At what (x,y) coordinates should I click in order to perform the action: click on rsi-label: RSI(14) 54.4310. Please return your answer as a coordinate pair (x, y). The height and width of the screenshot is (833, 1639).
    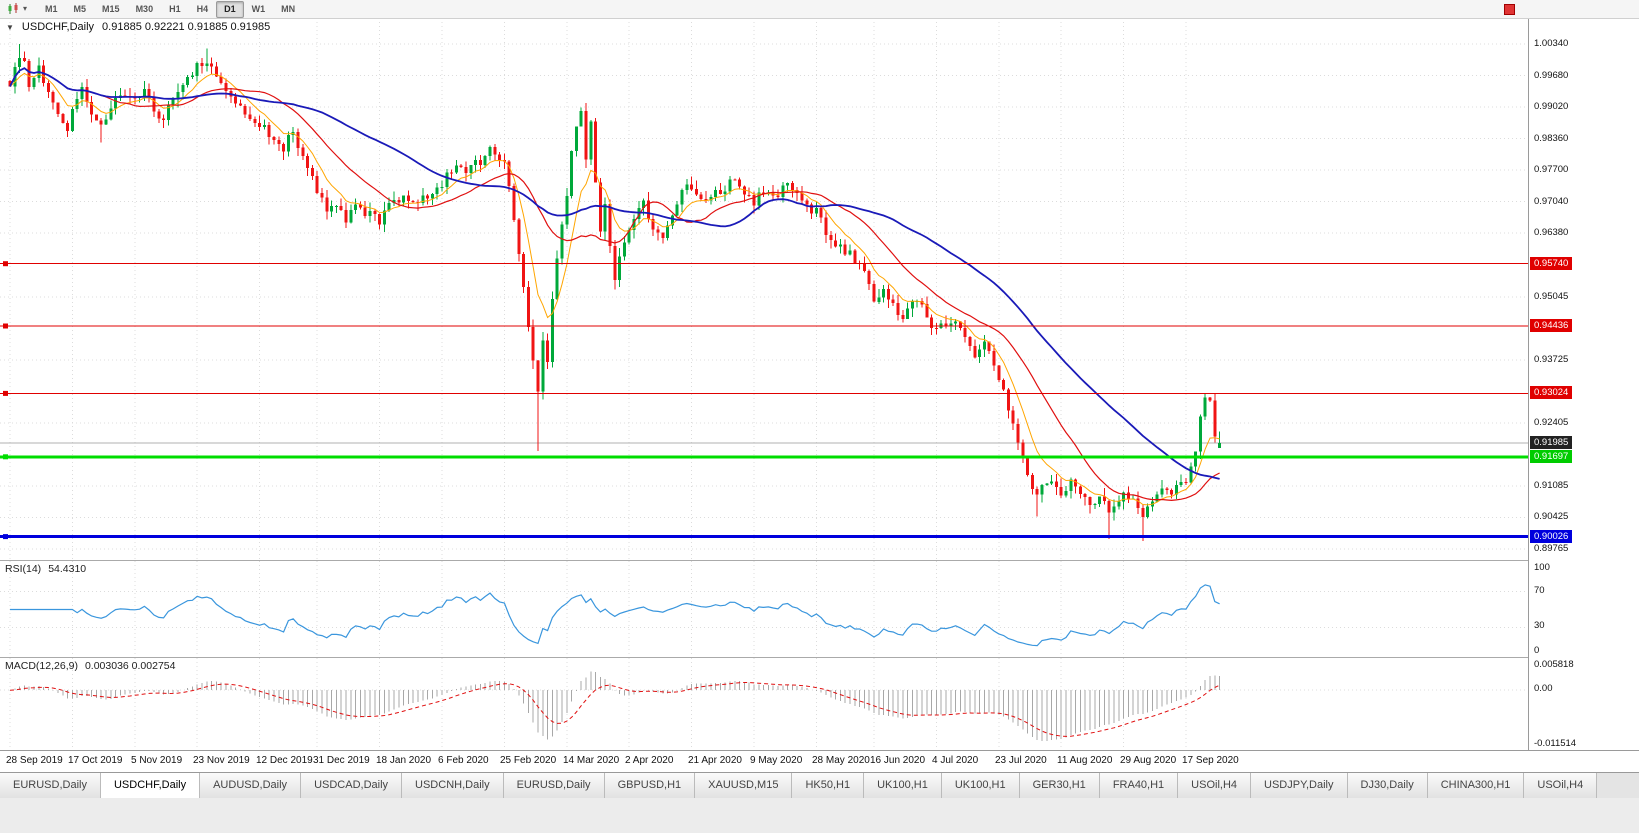
    Looking at the image, I should click on (45, 569).